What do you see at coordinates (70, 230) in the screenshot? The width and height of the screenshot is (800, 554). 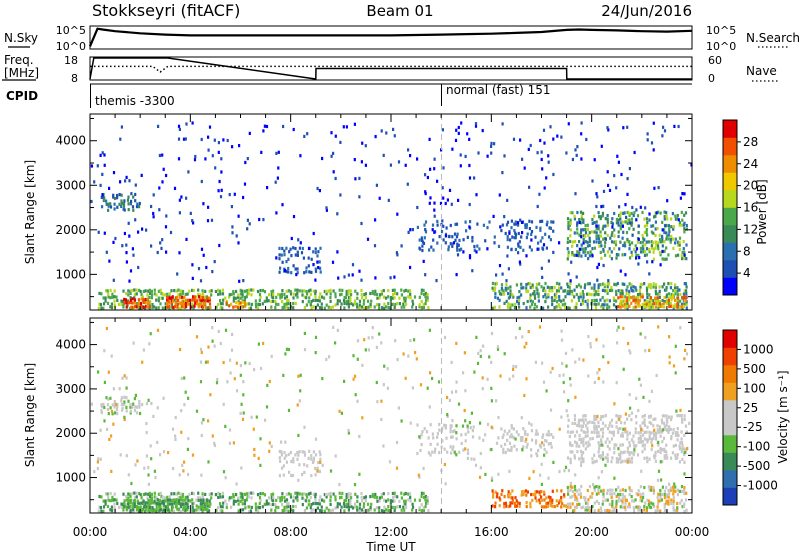 I see `power-y-tick-label: 2000` at bounding box center [70, 230].